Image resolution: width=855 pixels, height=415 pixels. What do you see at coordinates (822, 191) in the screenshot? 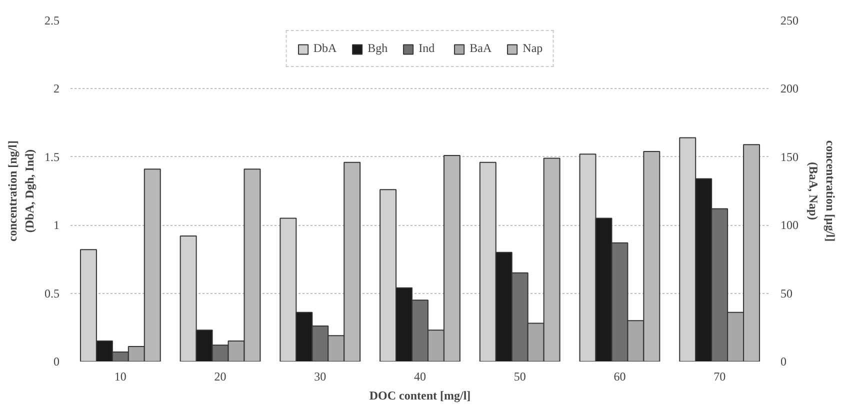
I see `y2-axis-title: concentration [µg/l] (BaA, Nap)` at bounding box center [822, 191].